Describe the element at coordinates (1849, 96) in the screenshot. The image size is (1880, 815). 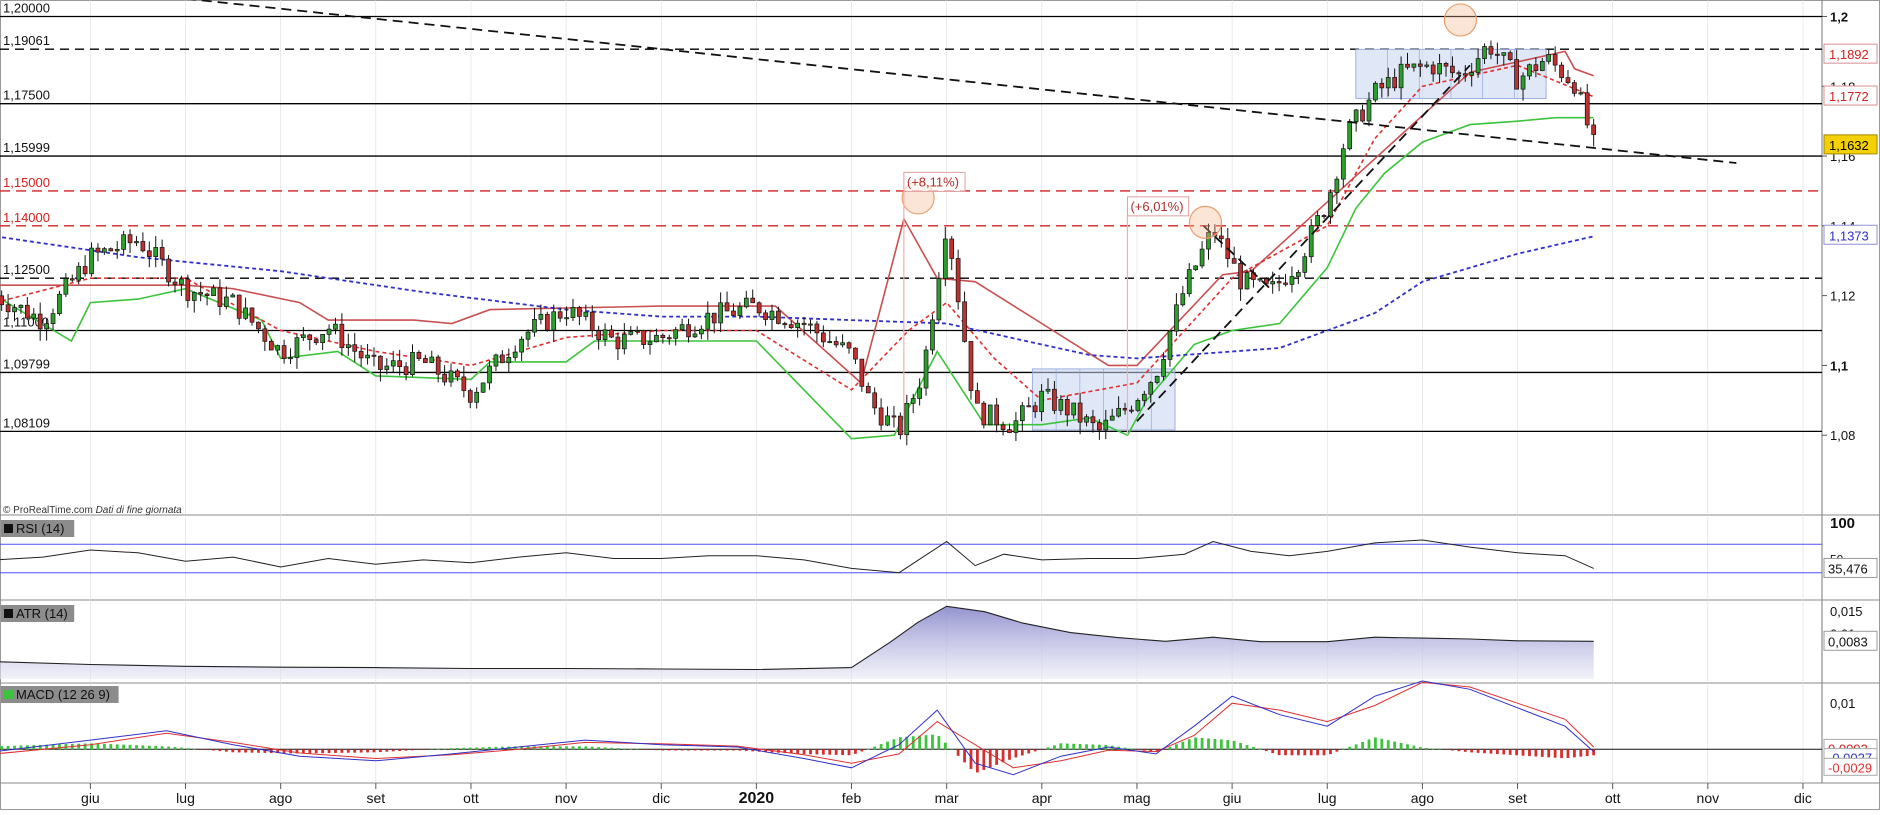
I see `right-price-tag-label: 1,1772` at that location.